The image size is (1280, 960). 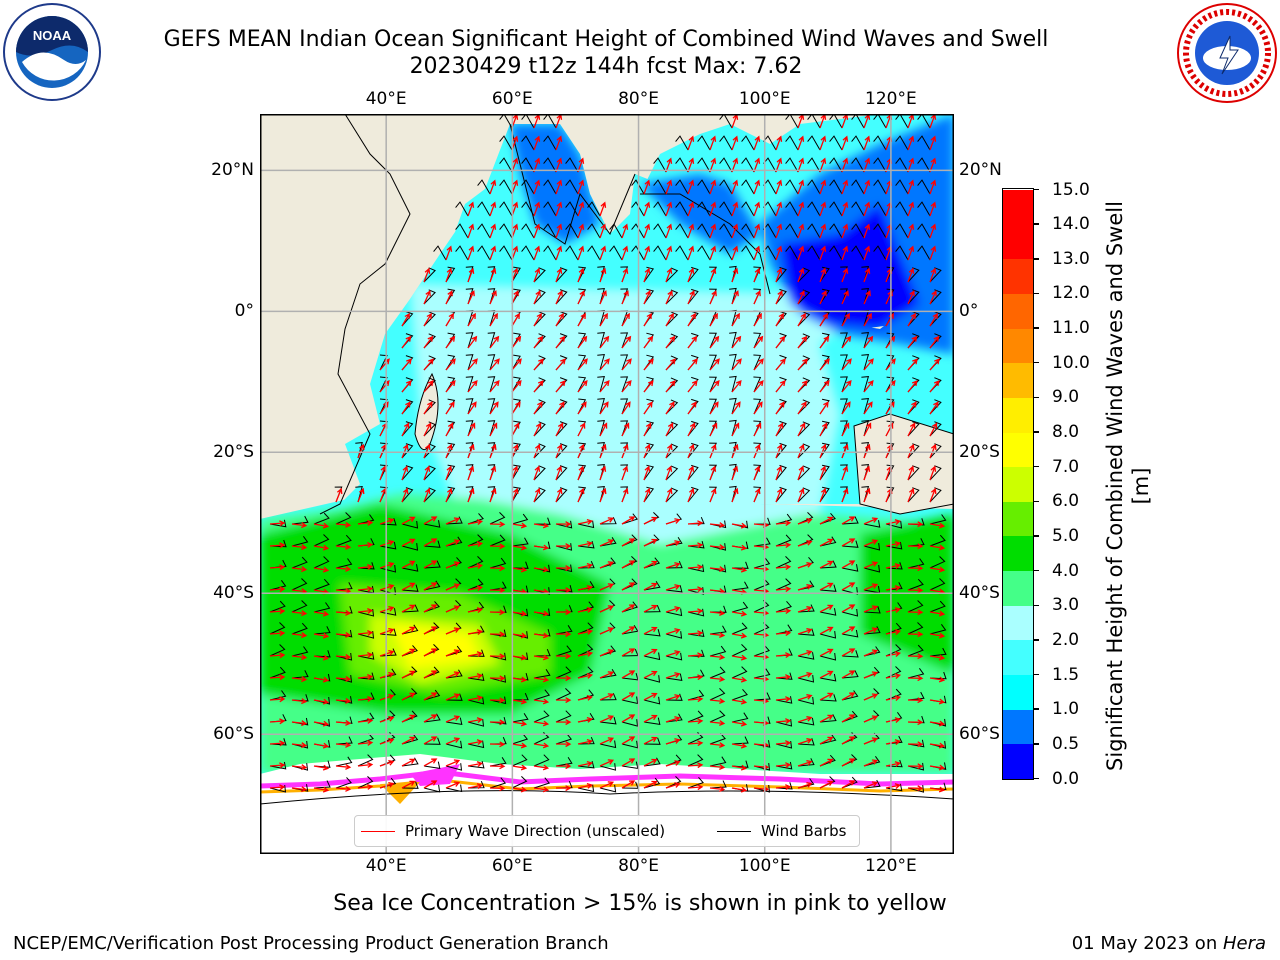 What do you see at coordinates (1066, 778) in the screenshot?
I see `colorbar-level-label: 0.0` at bounding box center [1066, 778].